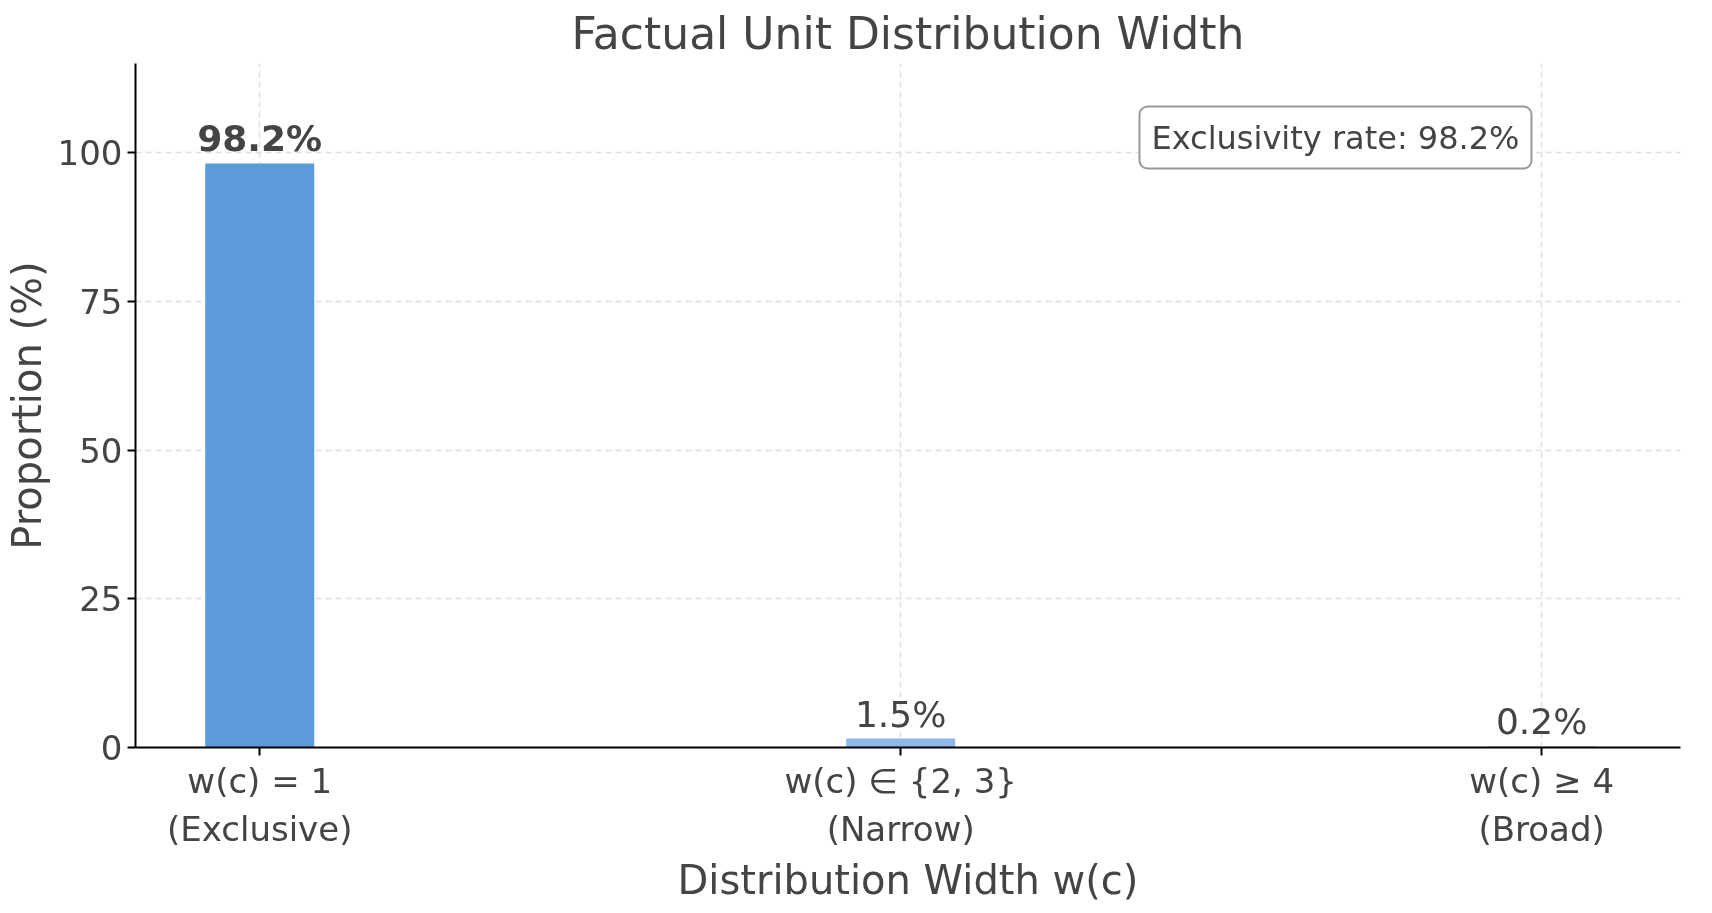  I want to click on data-label: 0.2%, so click(1541, 722).